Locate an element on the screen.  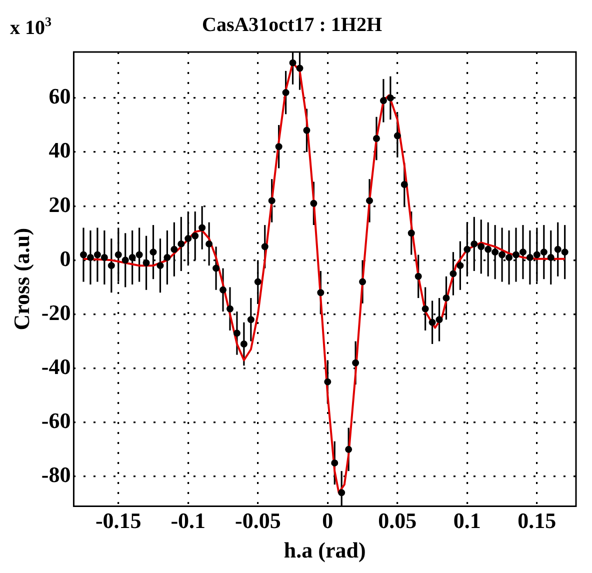
x-tick-label: 0 is located at coordinates (328, 521).